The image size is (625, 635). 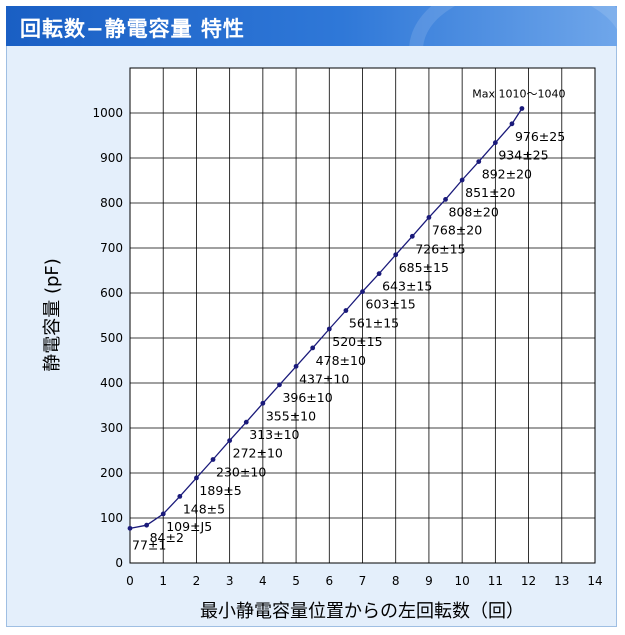 What do you see at coordinates (474, 211) in the screenshot?
I see `data-label: 808±20` at bounding box center [474, 211].